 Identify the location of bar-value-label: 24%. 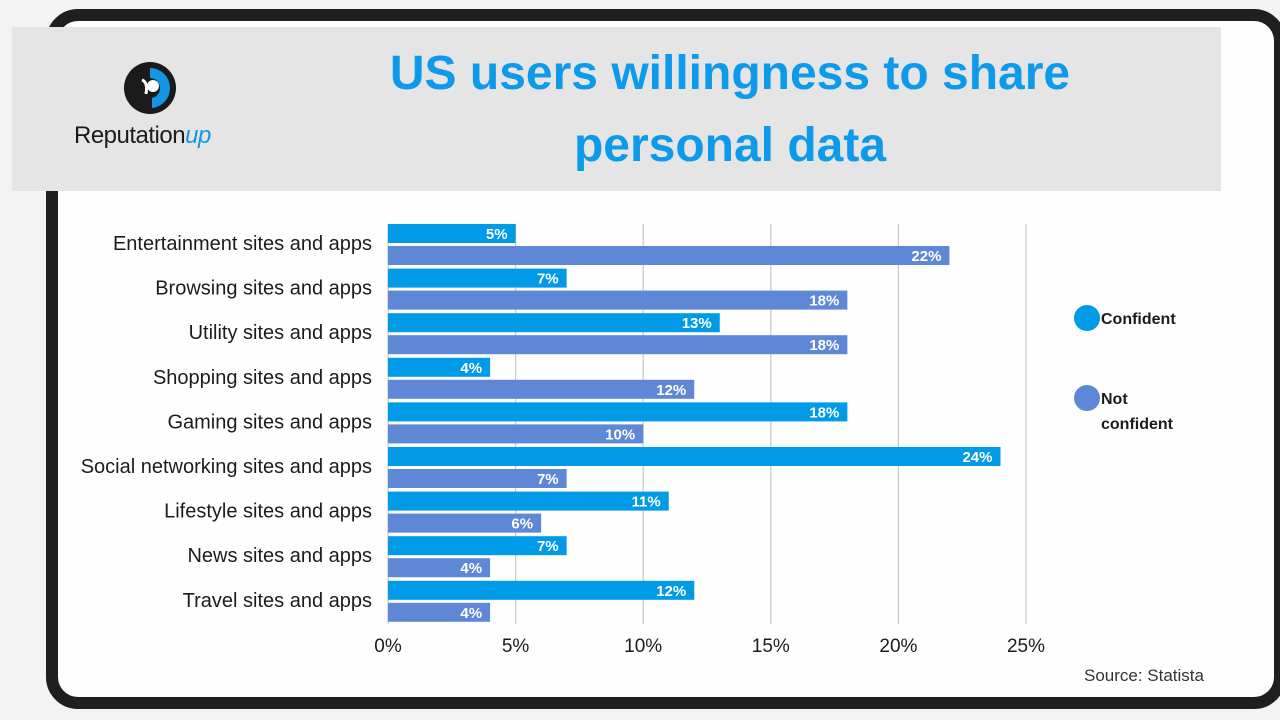
(977, 457).